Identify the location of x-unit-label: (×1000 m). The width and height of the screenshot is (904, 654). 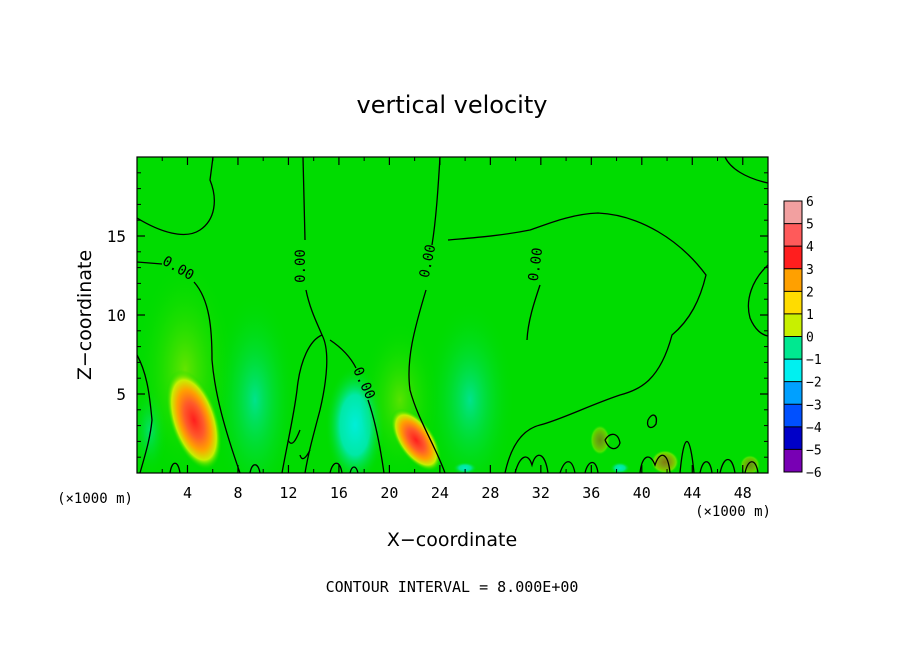
(733, 512).